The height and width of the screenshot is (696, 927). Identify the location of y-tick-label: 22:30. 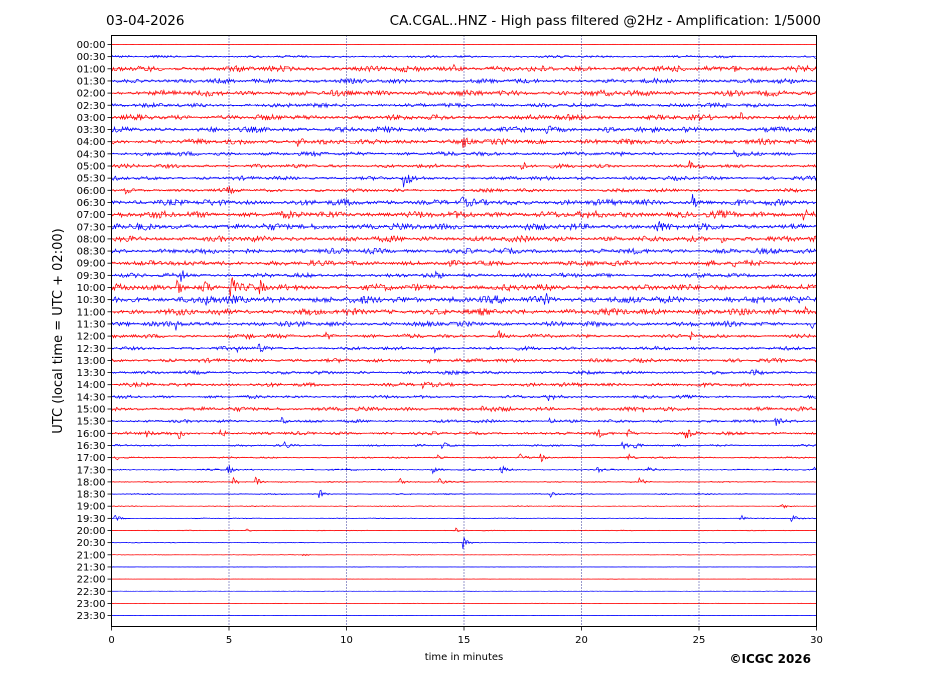
(91, 592).